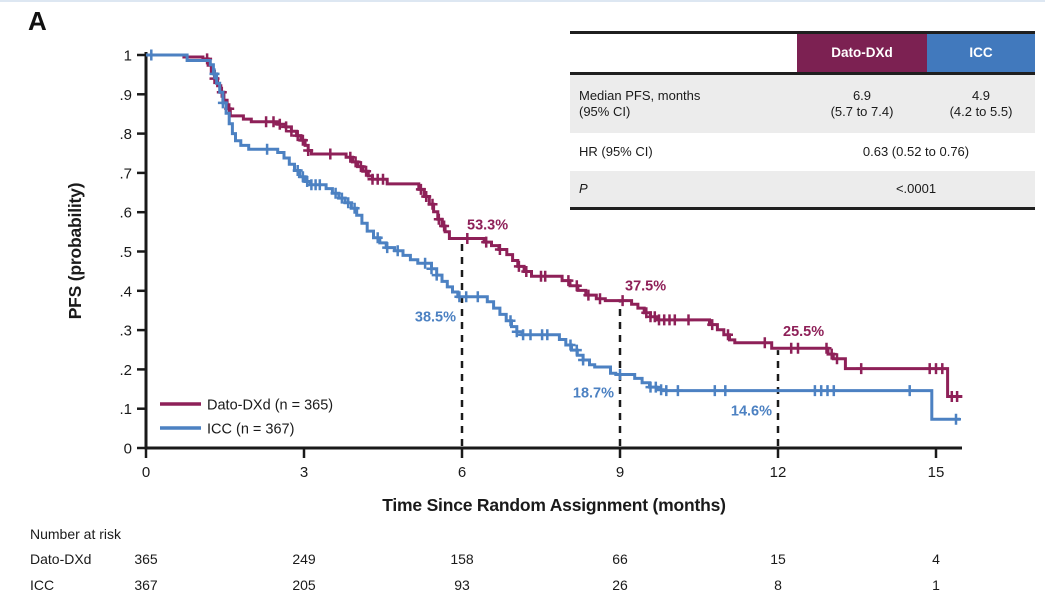  Describe the element at coordinates (751, 412) in the screenshot. I see `landmark-label-icc: 14.6%` at that location.